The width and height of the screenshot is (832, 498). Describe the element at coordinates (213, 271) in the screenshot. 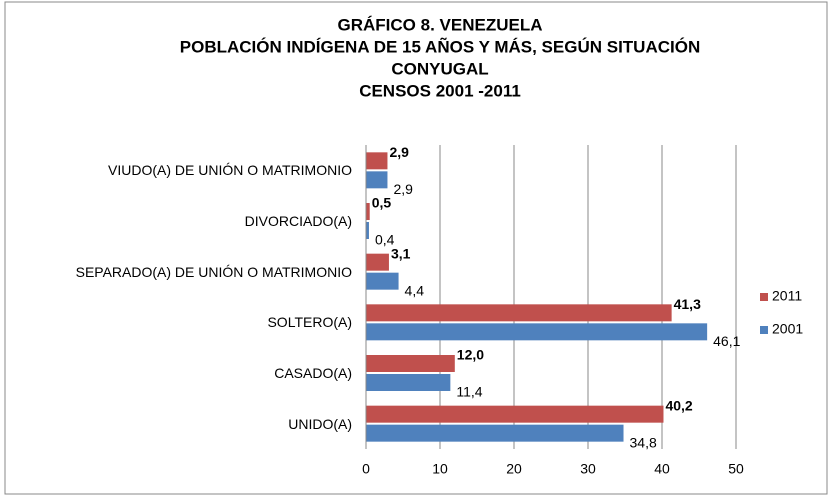

I see `y-tick-label: SEPARADO(A) DE UNIÓN O MATRIMONIO` at that location.